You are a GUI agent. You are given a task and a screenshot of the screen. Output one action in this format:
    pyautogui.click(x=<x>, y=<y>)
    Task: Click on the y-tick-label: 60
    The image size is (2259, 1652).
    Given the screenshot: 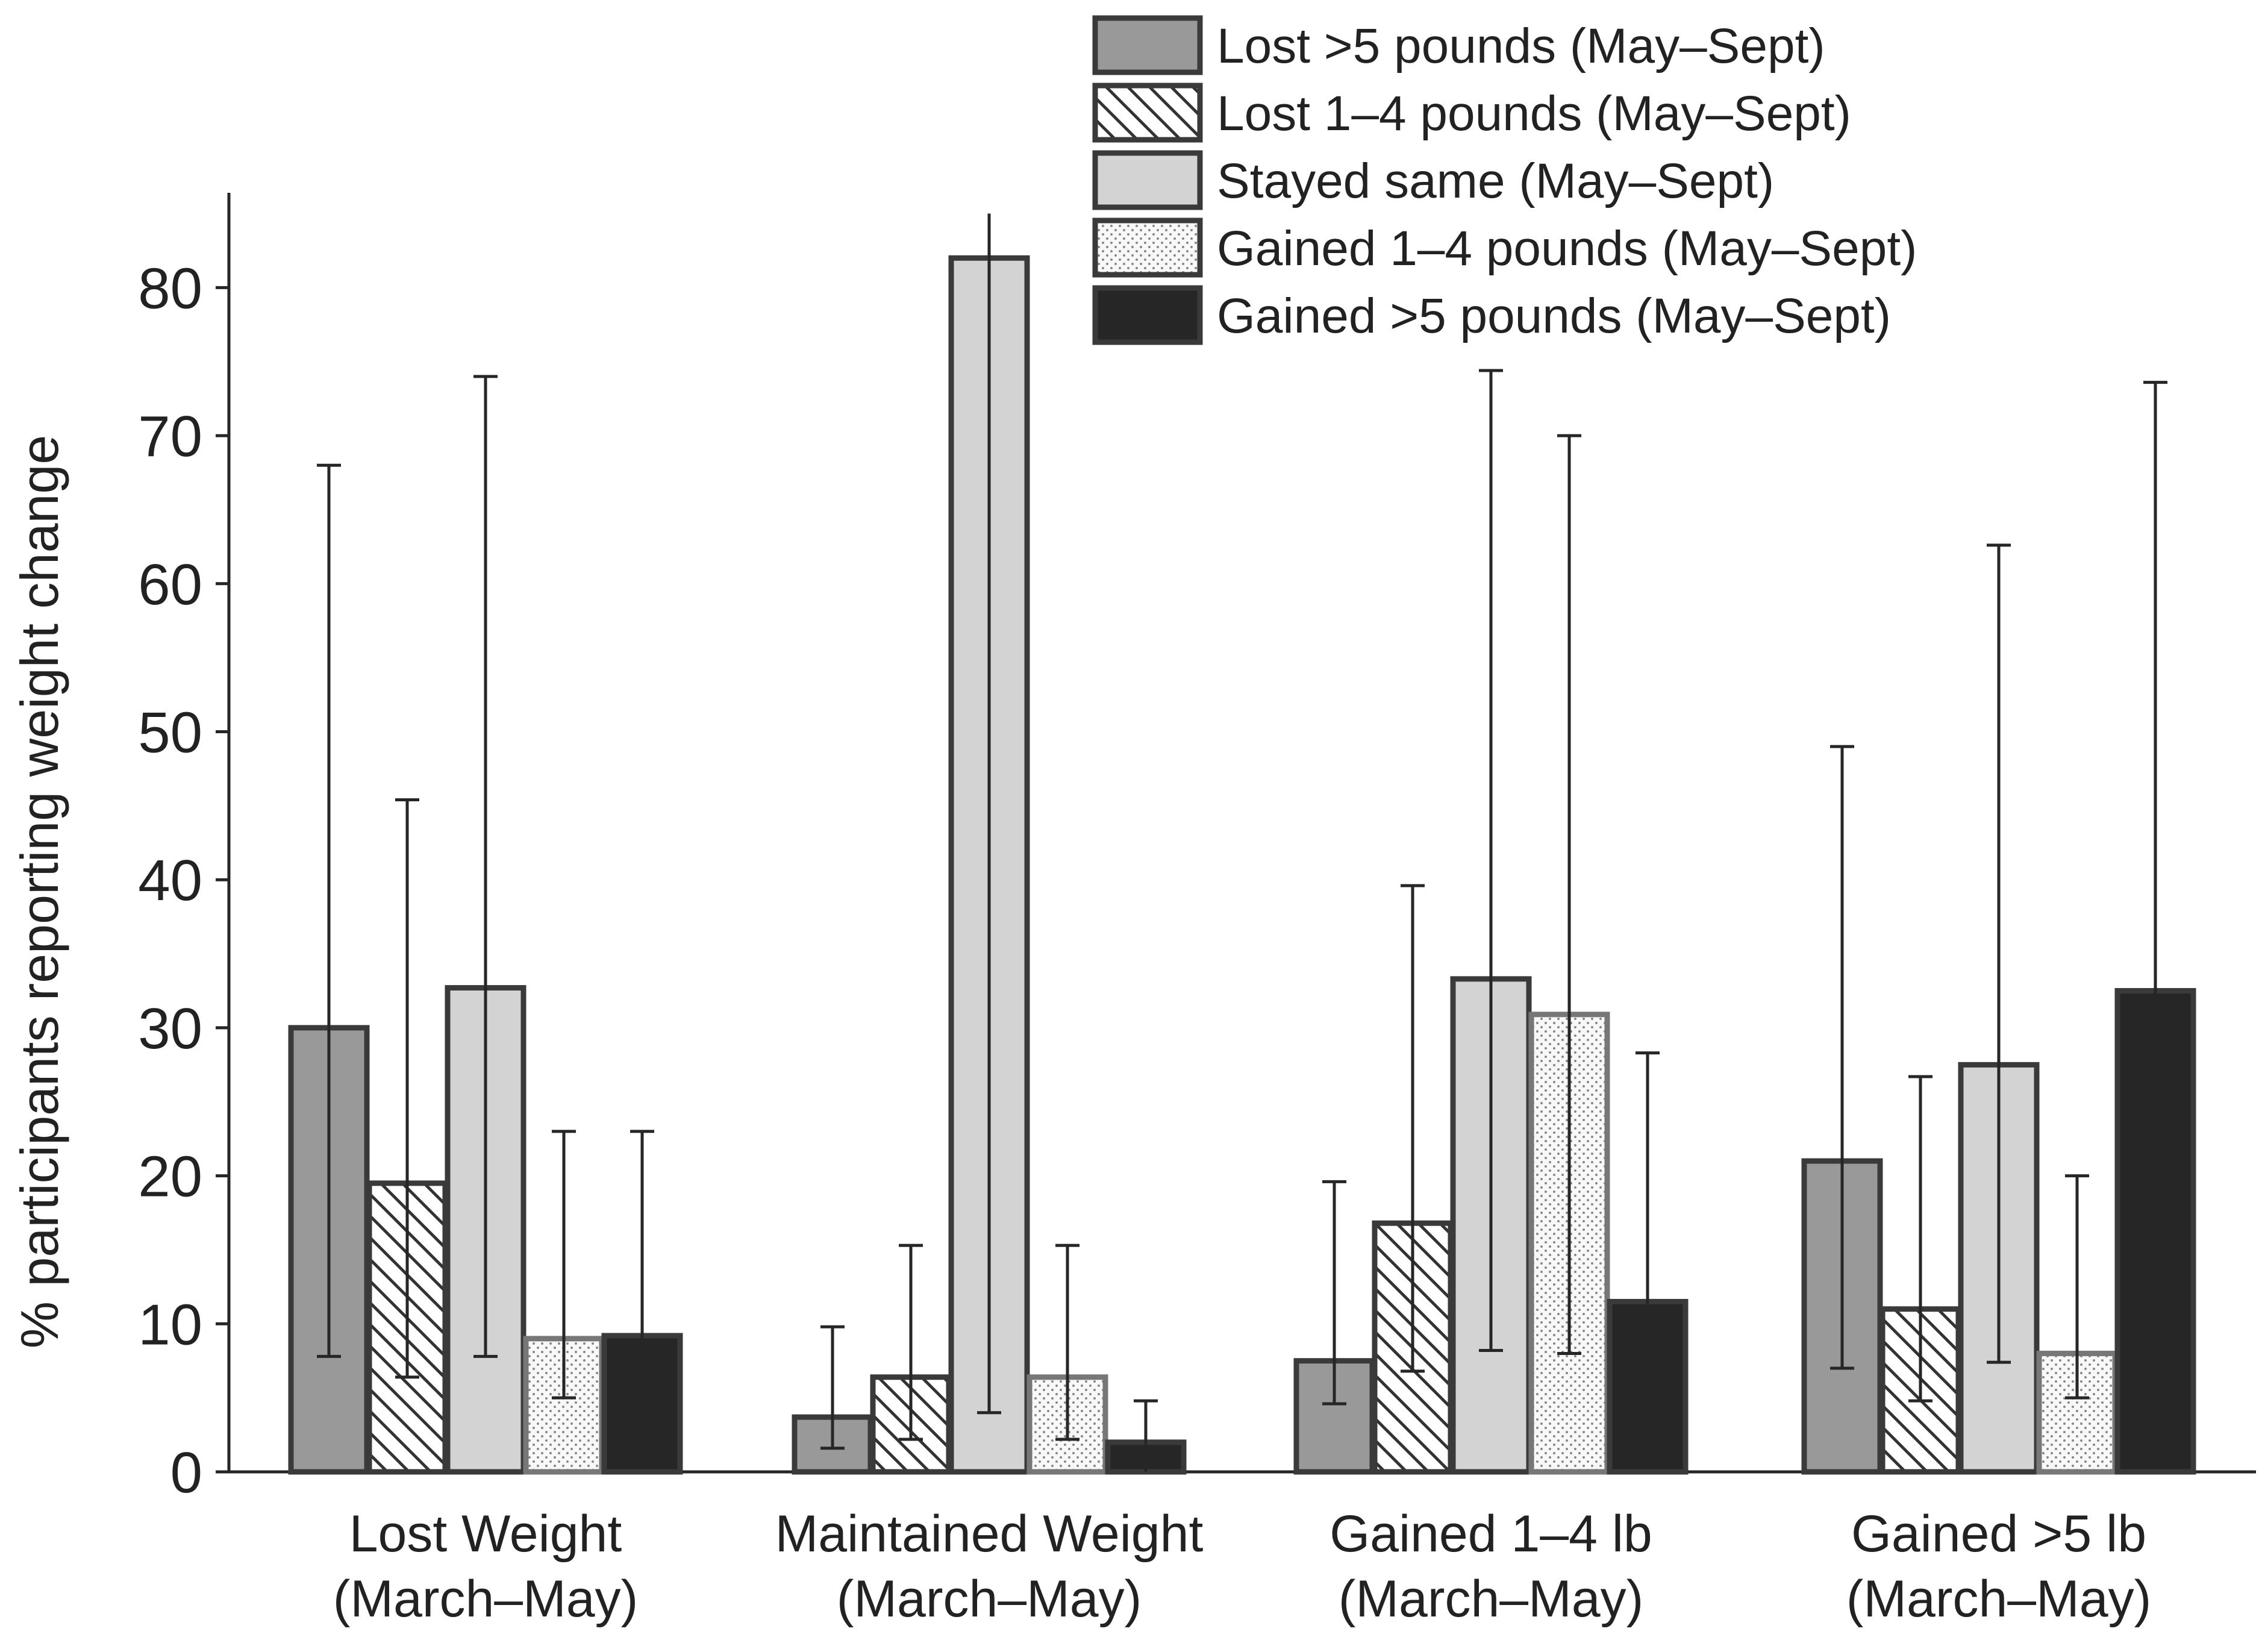 What is the action you would take?
    pyautogui.click(x=170, y=584)
    